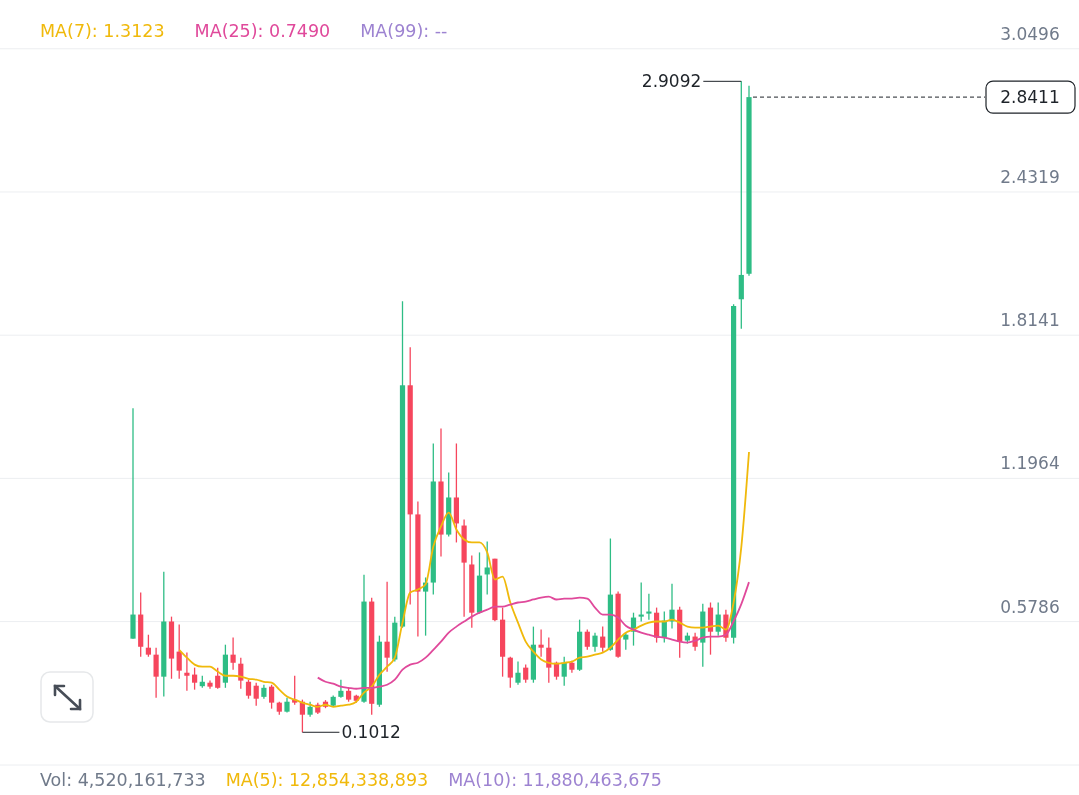  Describe the element at coordinates (102, 31) in the screenshot. I see `text: MA(7): 1.3123` at that location.